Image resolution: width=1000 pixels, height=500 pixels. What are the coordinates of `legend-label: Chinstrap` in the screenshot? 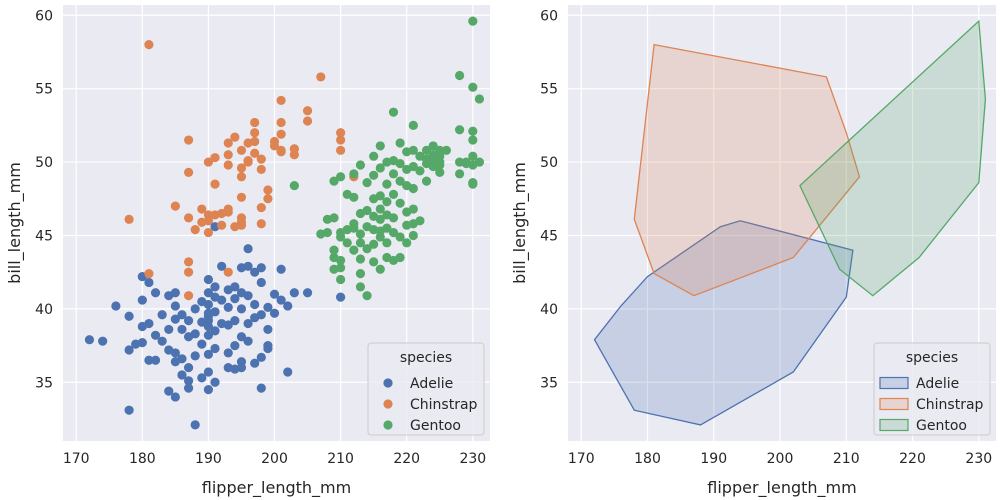 It's located at (950, 405).